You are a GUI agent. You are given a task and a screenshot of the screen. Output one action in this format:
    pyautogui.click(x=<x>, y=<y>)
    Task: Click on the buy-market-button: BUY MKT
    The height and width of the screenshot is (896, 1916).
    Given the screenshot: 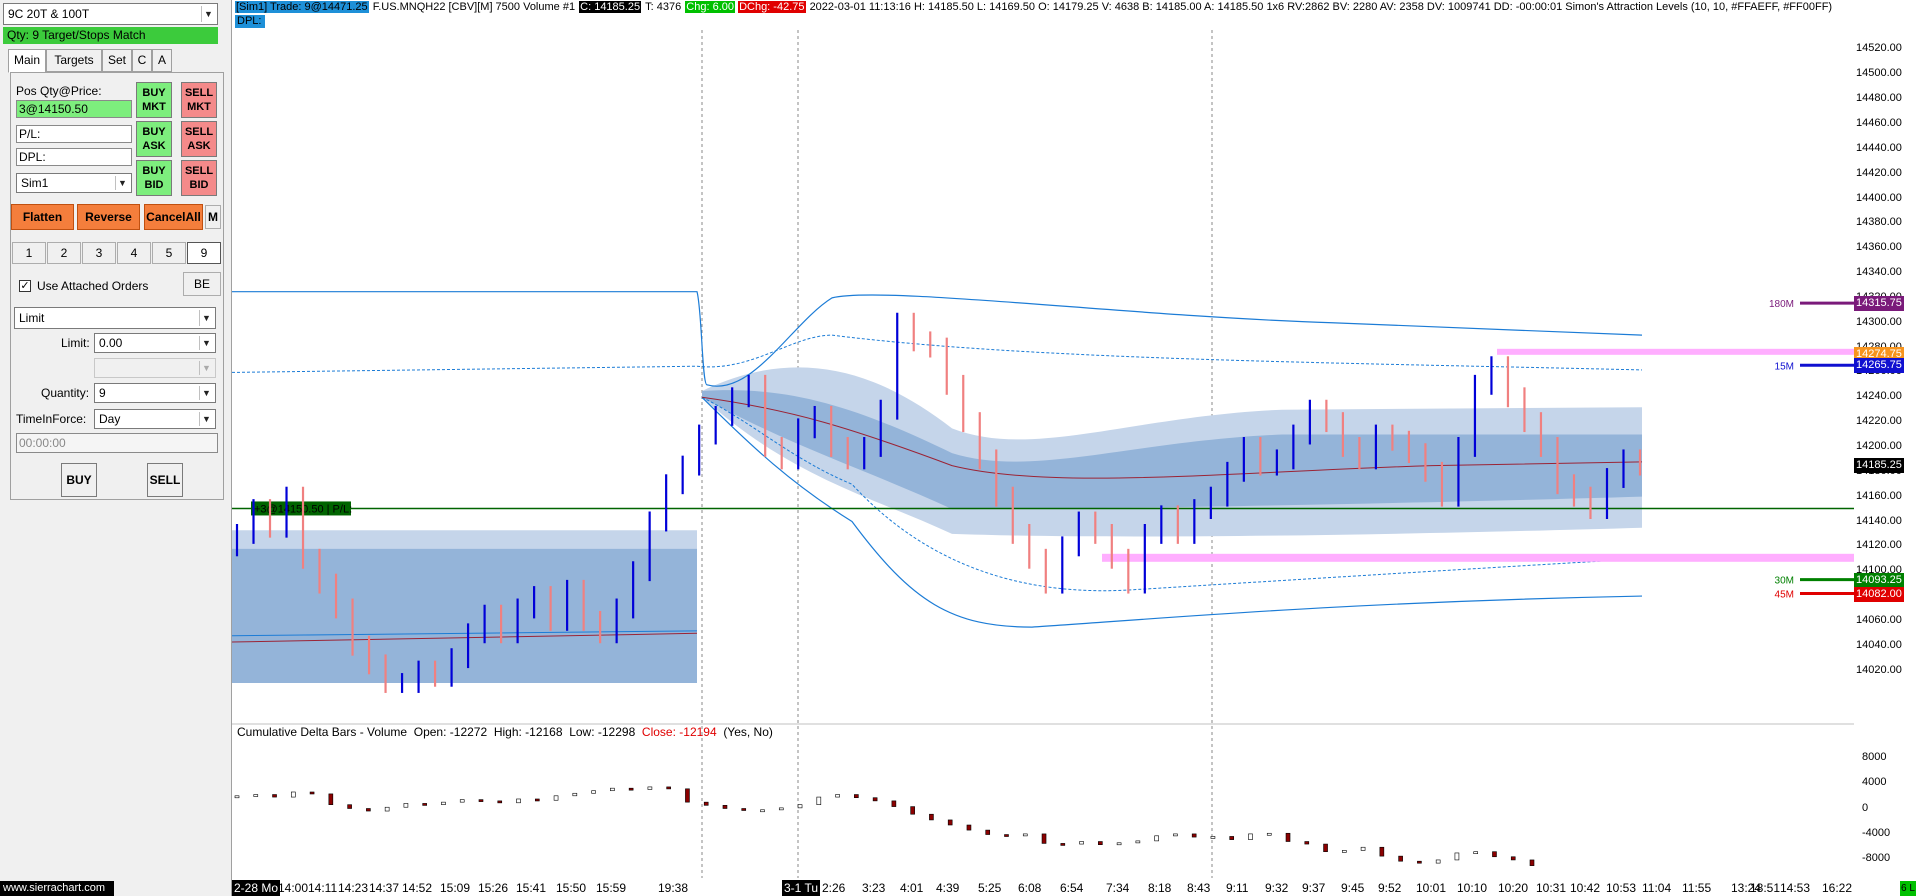 What is the action you would take?
    pyautogui.click(x=154, y=100)
    